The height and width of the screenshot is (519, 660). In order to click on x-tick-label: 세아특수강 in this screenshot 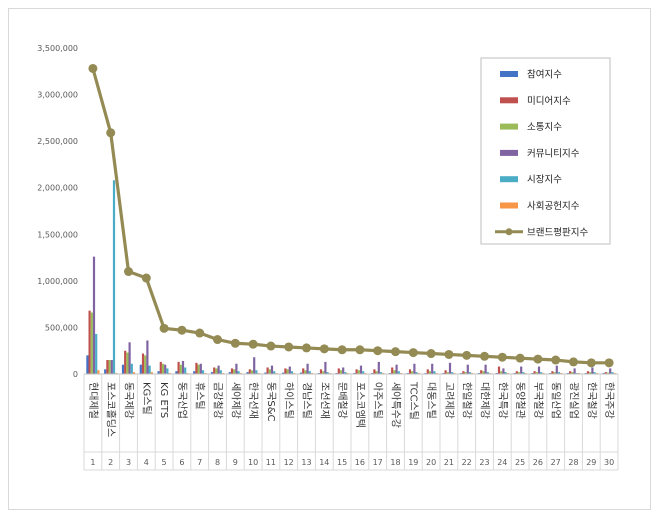, I will do `click(396, 405)`.